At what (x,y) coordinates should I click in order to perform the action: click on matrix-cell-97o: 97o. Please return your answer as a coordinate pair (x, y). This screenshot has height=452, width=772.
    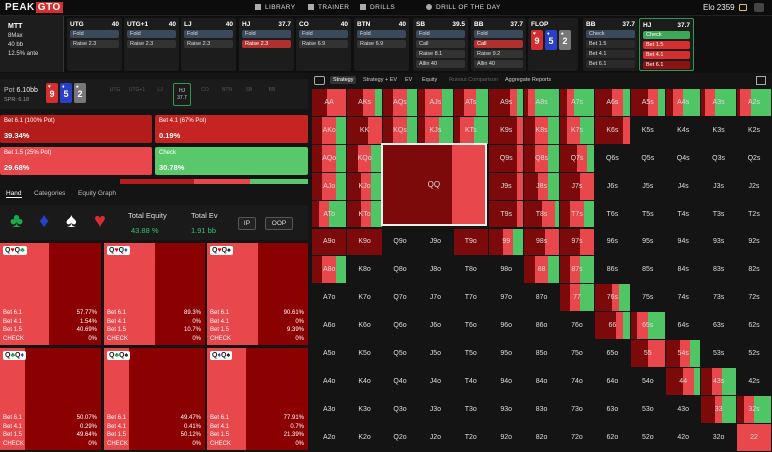
    Looking at the image, I should click on (506, 298).